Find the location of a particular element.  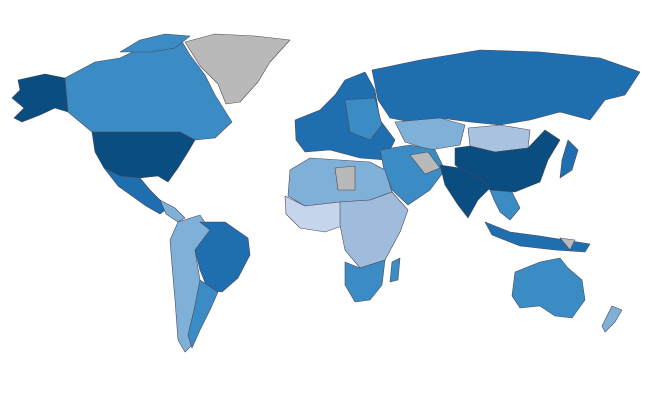

south-america is located at coordinates (210, 283).